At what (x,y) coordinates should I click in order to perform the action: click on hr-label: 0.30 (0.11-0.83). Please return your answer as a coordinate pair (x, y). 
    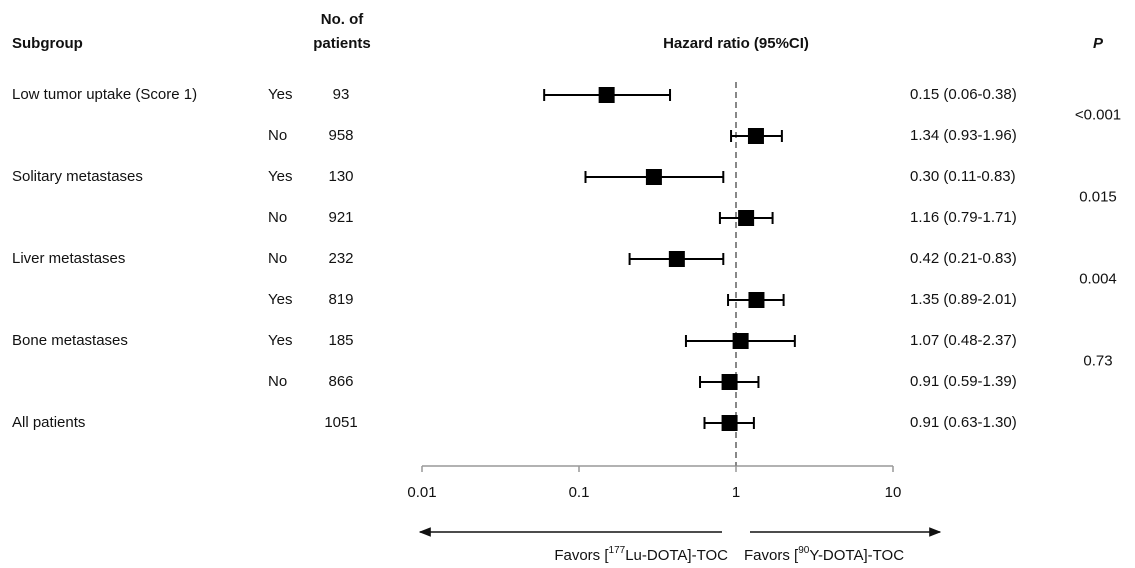
    Looking at the image, I should click on (963, 176).